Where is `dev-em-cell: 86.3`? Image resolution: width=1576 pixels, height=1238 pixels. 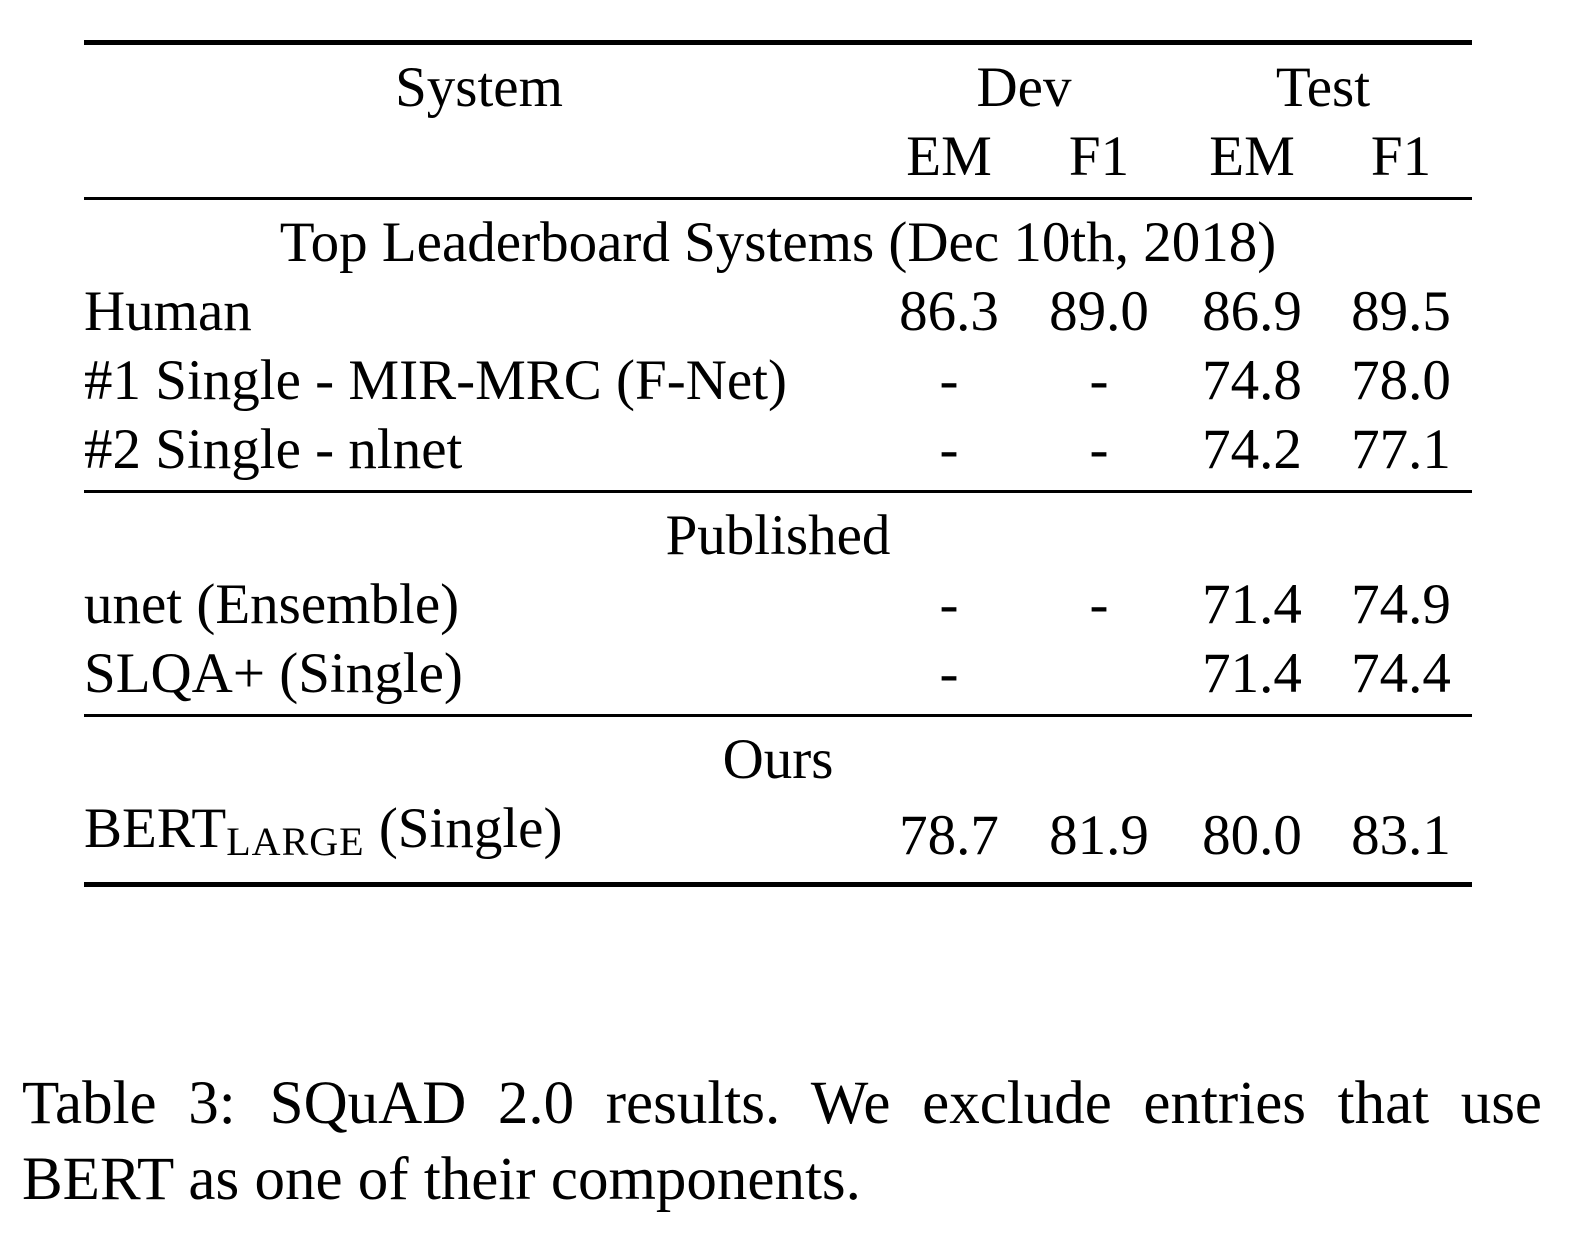 dev-em-cell: 86.3 is located at coordinates (949, 311).